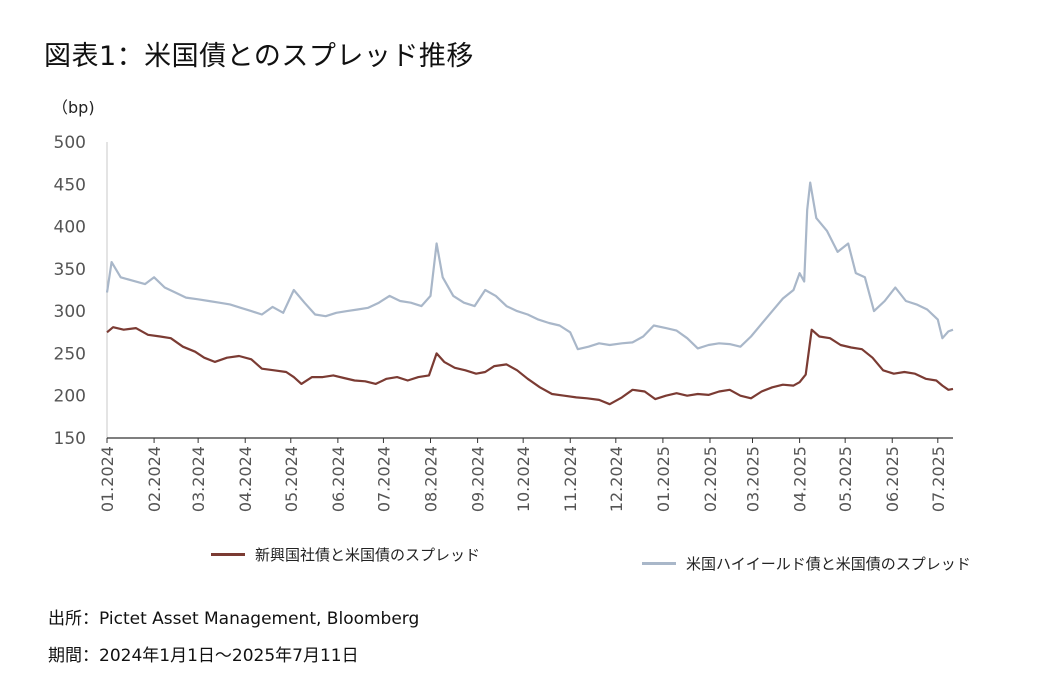 Image resolution: width=1056 pixels, height=697 pixels. Describe the element at coordinates (70, 312) in the screenshot. I see `y-tick-label: 300` at that location.